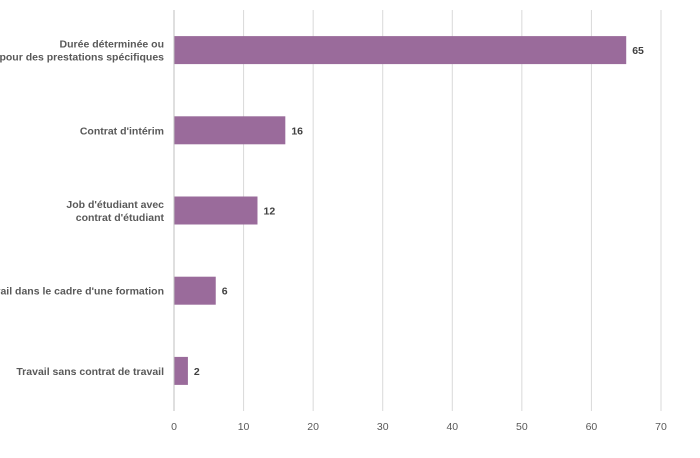 This screenshot has width=700, height=458. I want to click on data-label: 65, so click(638, 51).